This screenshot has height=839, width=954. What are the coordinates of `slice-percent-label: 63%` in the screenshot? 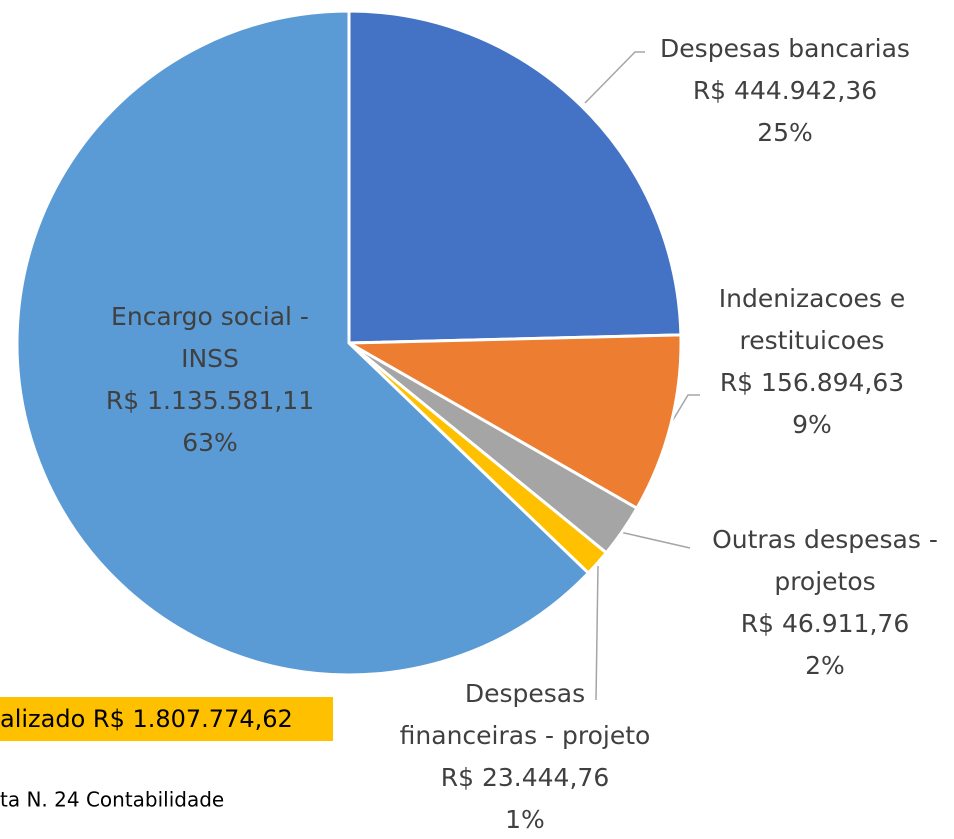 It's located at (210, 442).